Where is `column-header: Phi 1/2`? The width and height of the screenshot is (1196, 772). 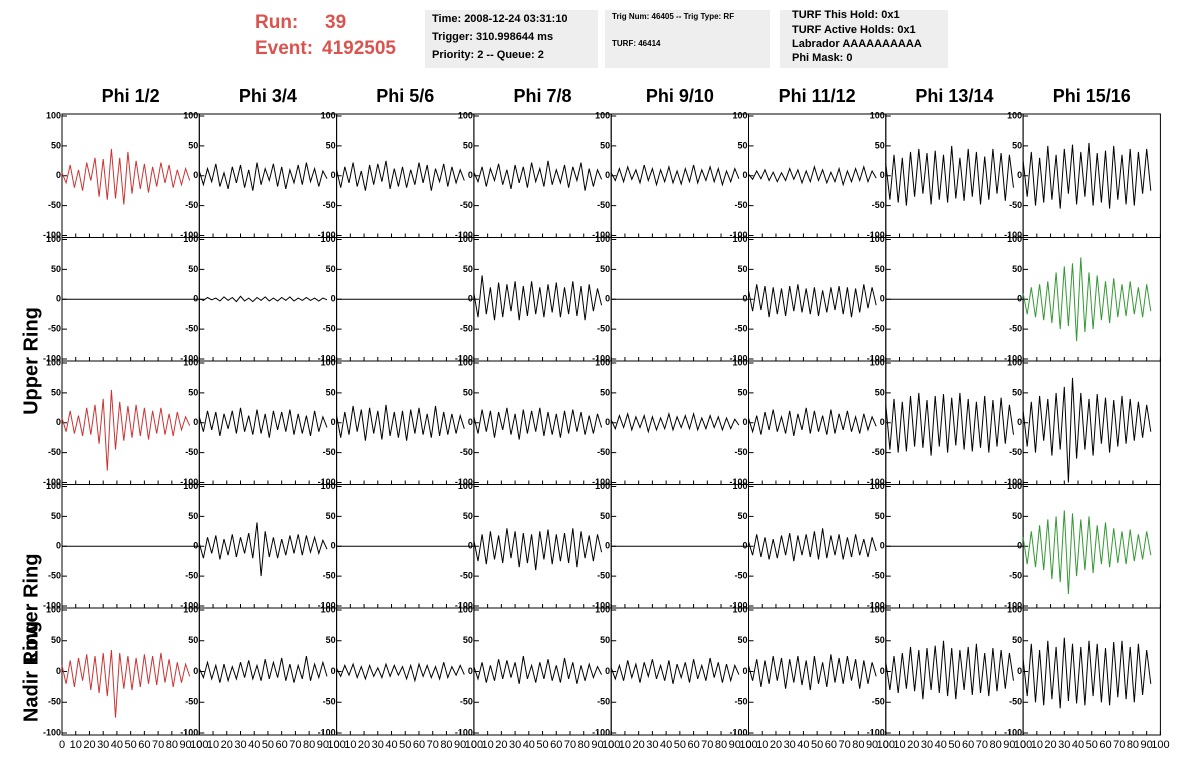 column-header: Phi 1/2 is located at coordinates (131, 96).